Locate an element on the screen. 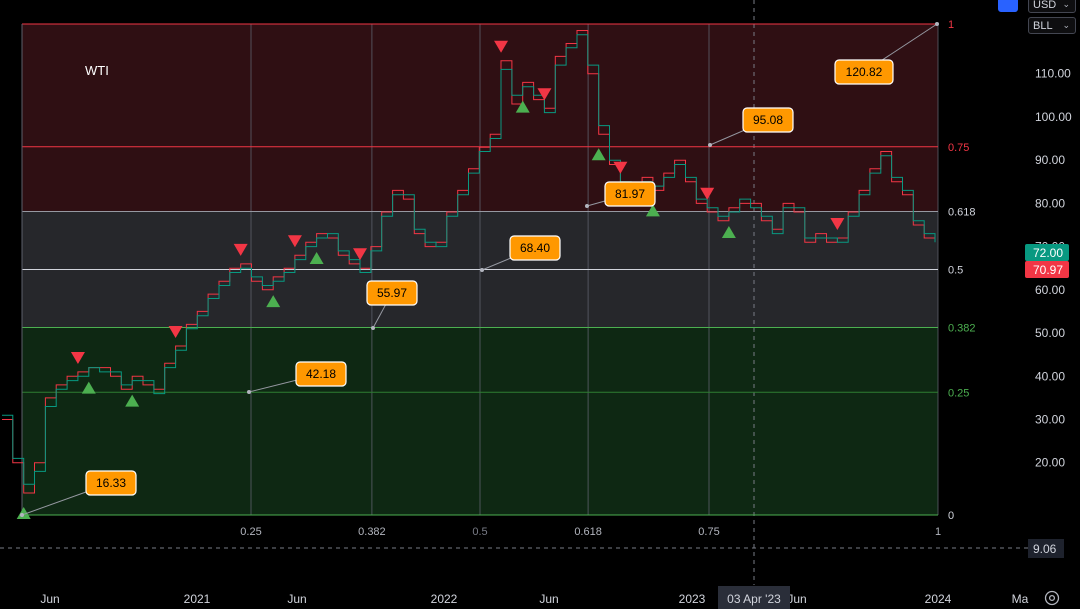  price-tick-label: 50.00 is located at coordinates (1050, 333).